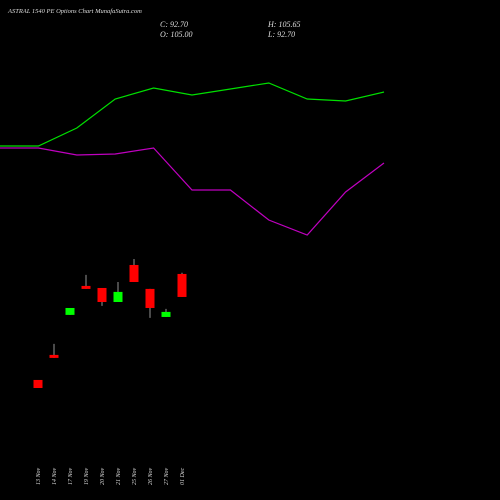 Image resolution: width=500 pixels, height=500 pixels. Describe the element at coordinates (281, 34) in the screenshot. I see `low-text: L: 92.70` at that location.